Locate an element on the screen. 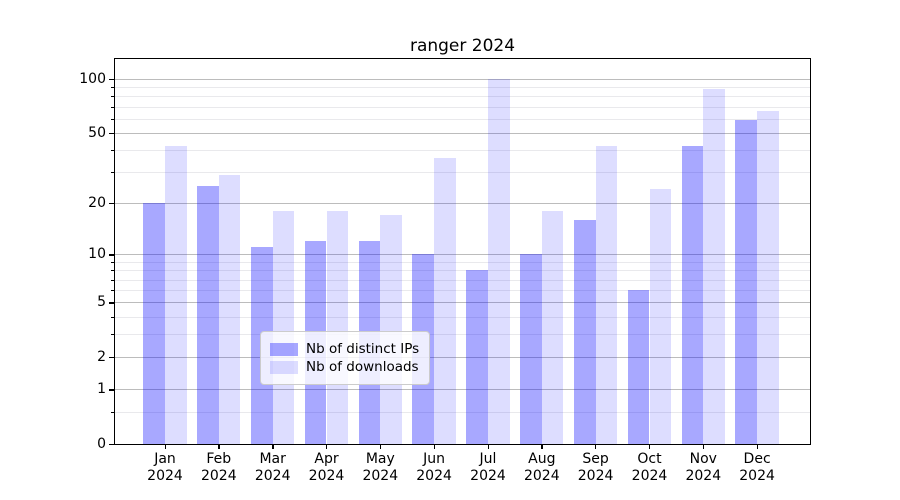 This screenshot has height=500, width=900. bar-distinct-ips-jan is located at coordinates (154, 323).